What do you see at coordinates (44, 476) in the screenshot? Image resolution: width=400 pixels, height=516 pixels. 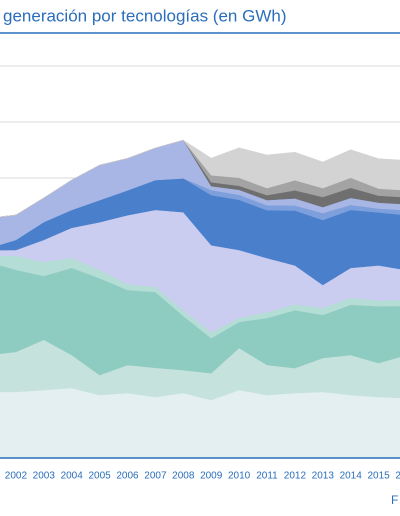 I see `x-tick-label: 2003` at bounding box center [44, 476].